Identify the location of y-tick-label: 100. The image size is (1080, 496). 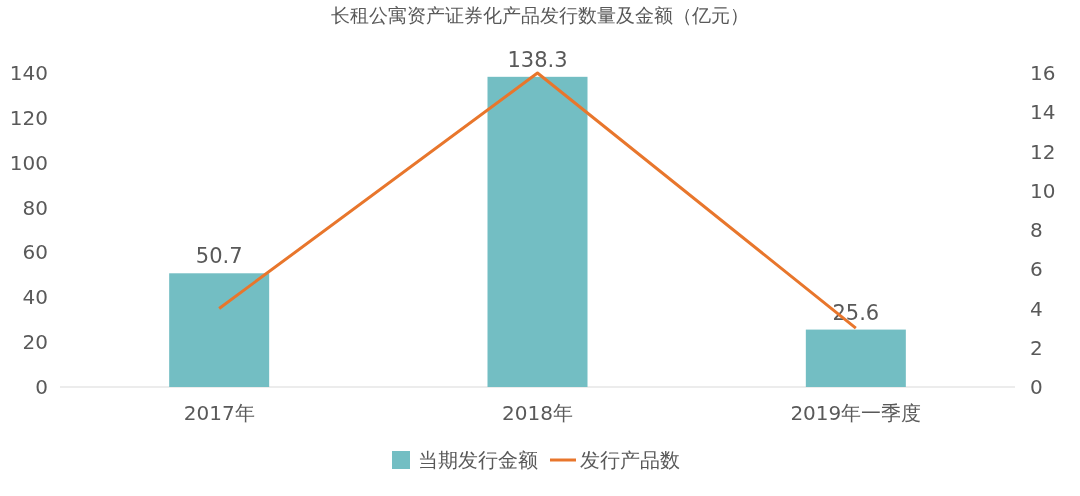
(28, 162).